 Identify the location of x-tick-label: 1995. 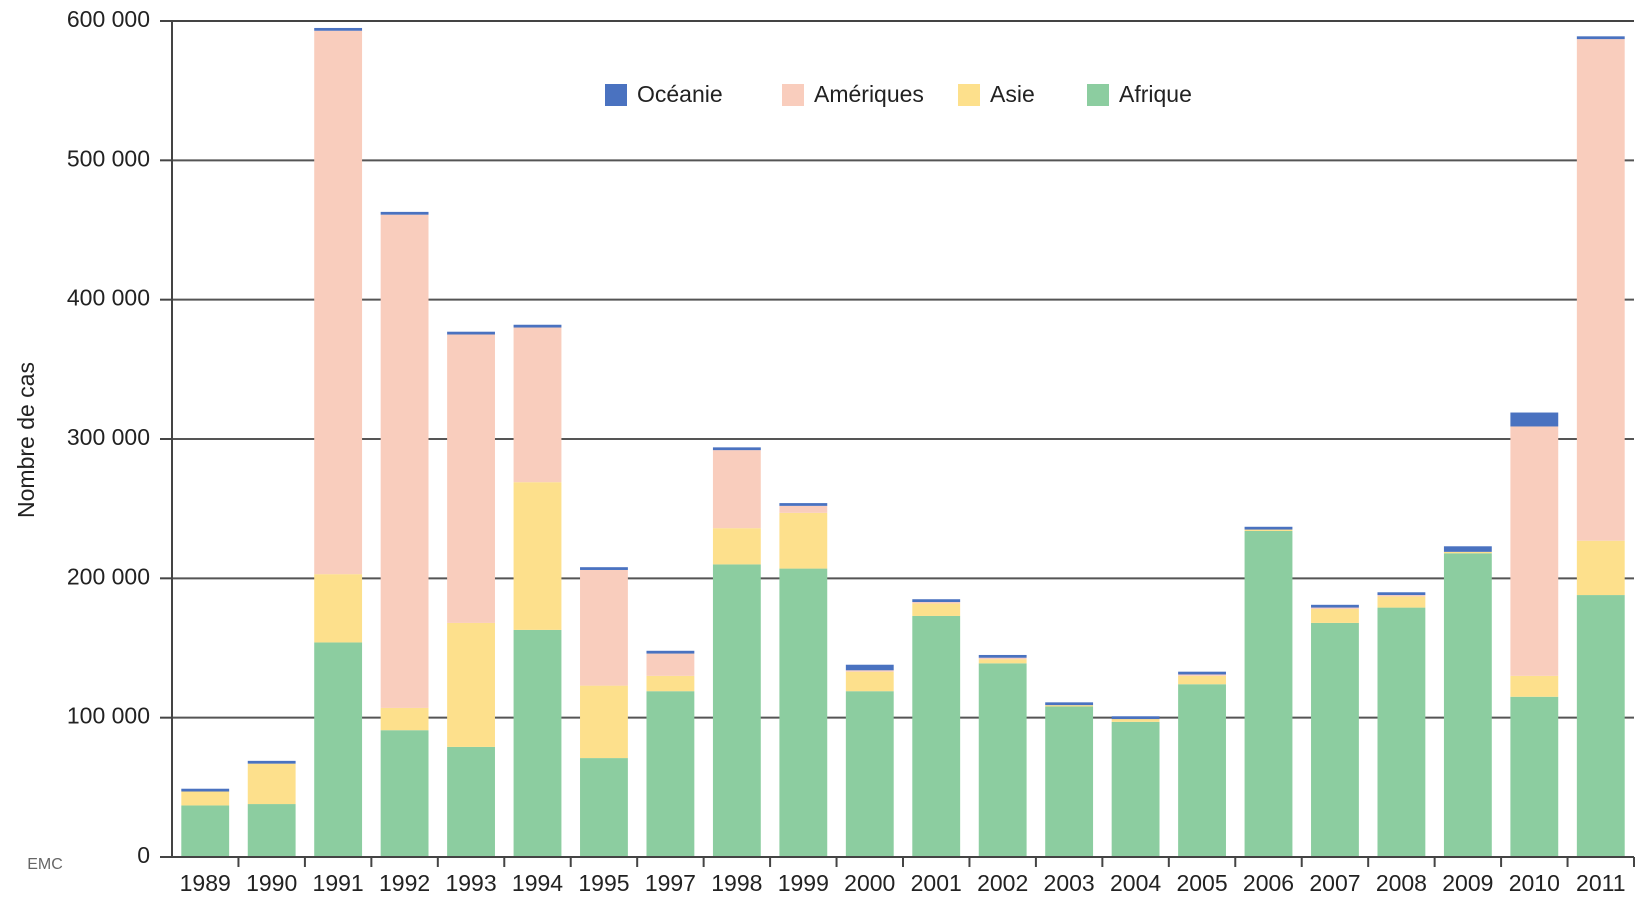
(603, 883).